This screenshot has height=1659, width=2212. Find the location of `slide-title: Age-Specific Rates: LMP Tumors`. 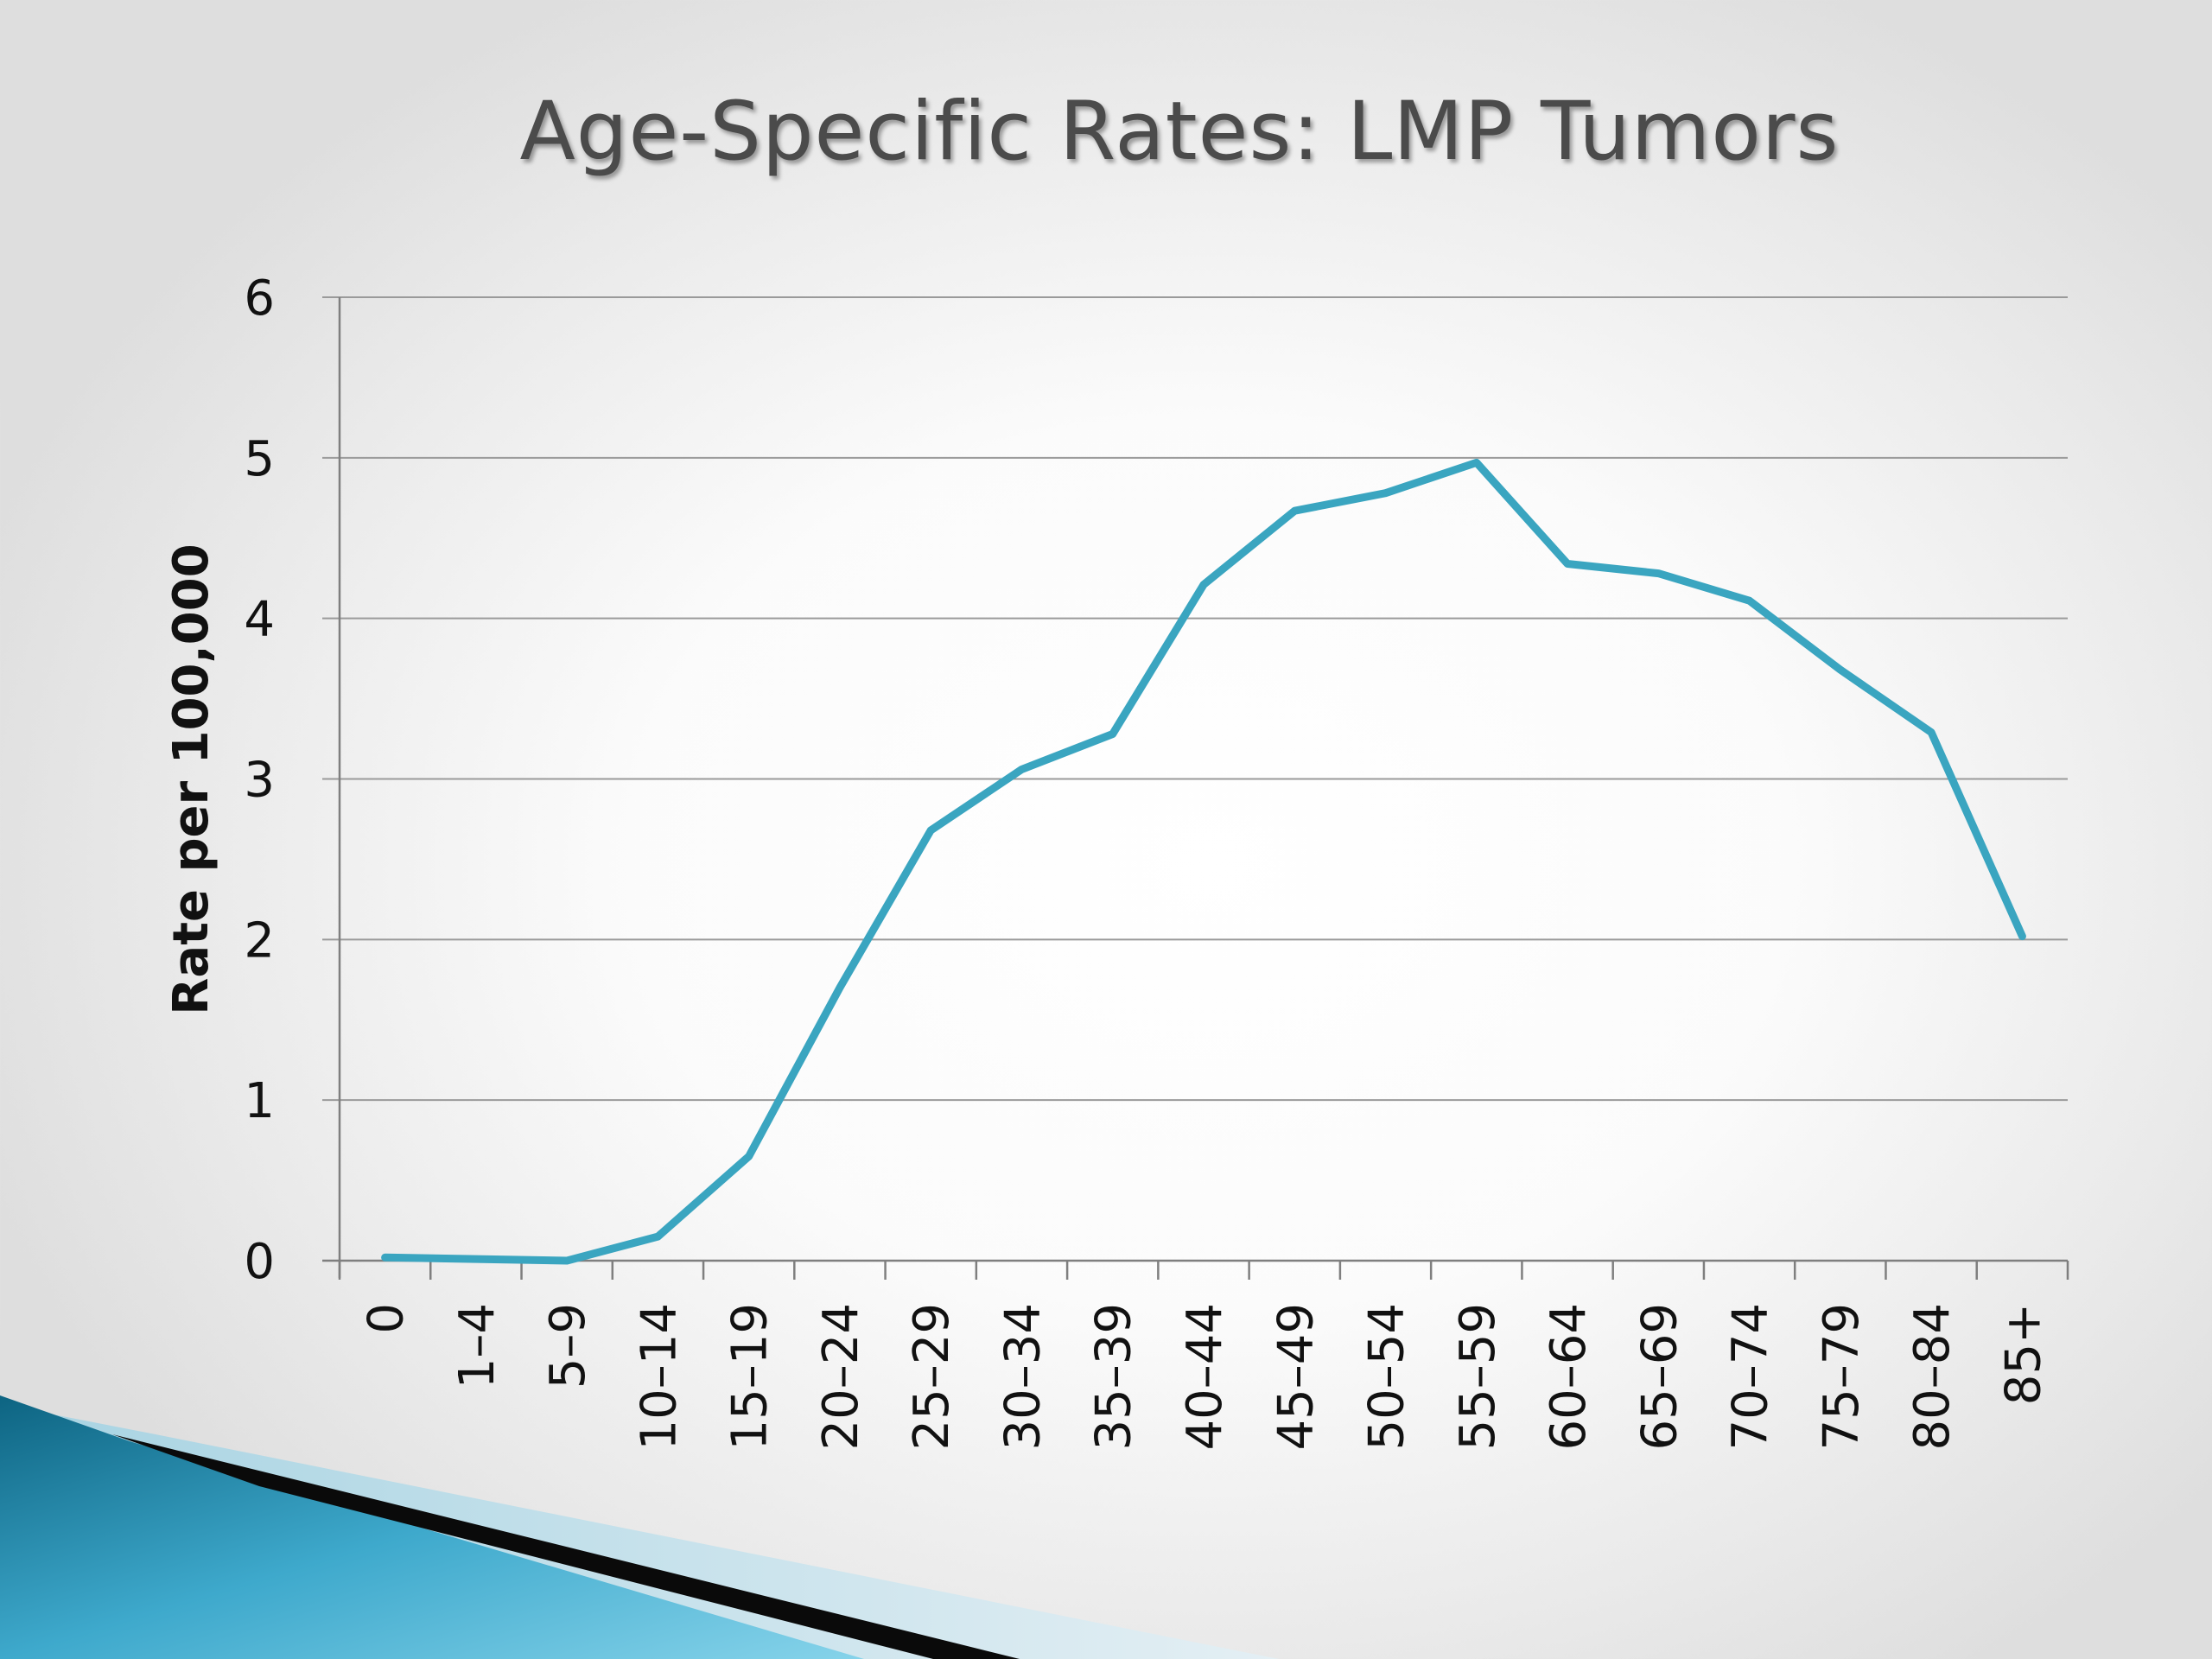

slide-title: Age-Specific Rates: LMP Tumors is located at coordinates (1179, 132).